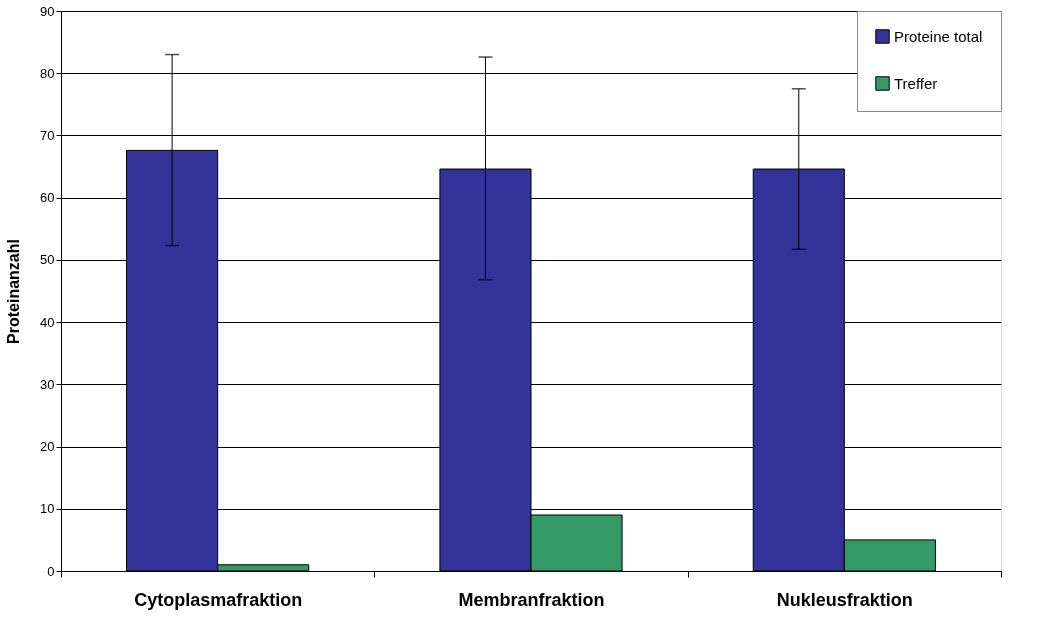 Image resolution: width=1045 pixels, height=632 pixels. What do you see at coordinates (47, 11) in the screenshot?
I see `y-tick-label: 90` at bounding box center [47, 11].